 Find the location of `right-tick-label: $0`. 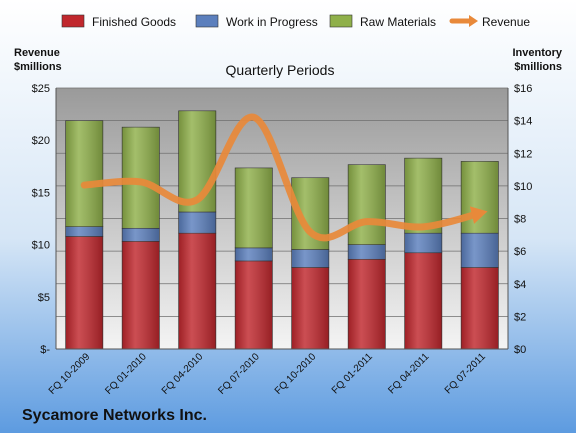

right-tick-label: $0 is located at coordinates (520, 350).